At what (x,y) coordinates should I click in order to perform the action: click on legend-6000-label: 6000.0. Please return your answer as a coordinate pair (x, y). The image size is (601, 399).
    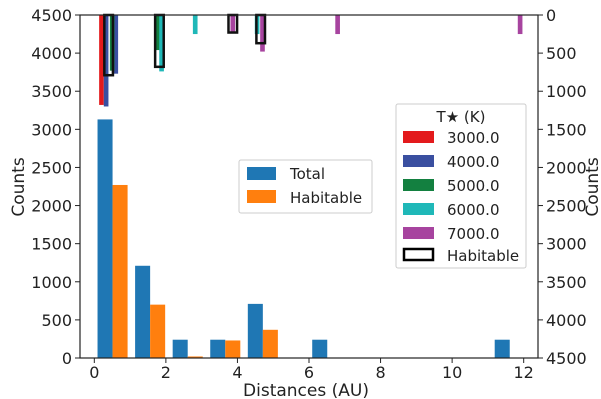
    Looking at the image, I should click on (473, 210).